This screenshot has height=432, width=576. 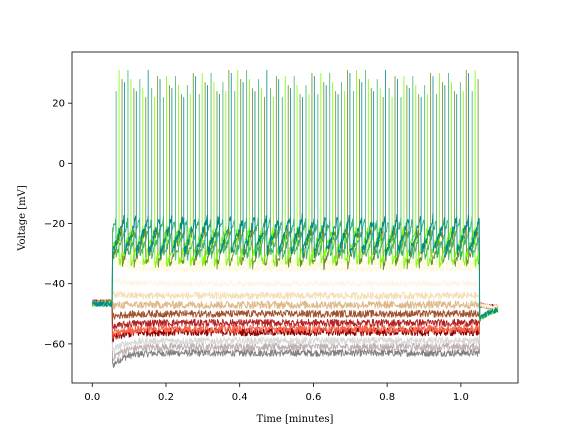 What do you see at coordinates (295, 419) in the screenshot?
I see `x-axis-label: Time [minutes]` at bounding box center [295, 419].